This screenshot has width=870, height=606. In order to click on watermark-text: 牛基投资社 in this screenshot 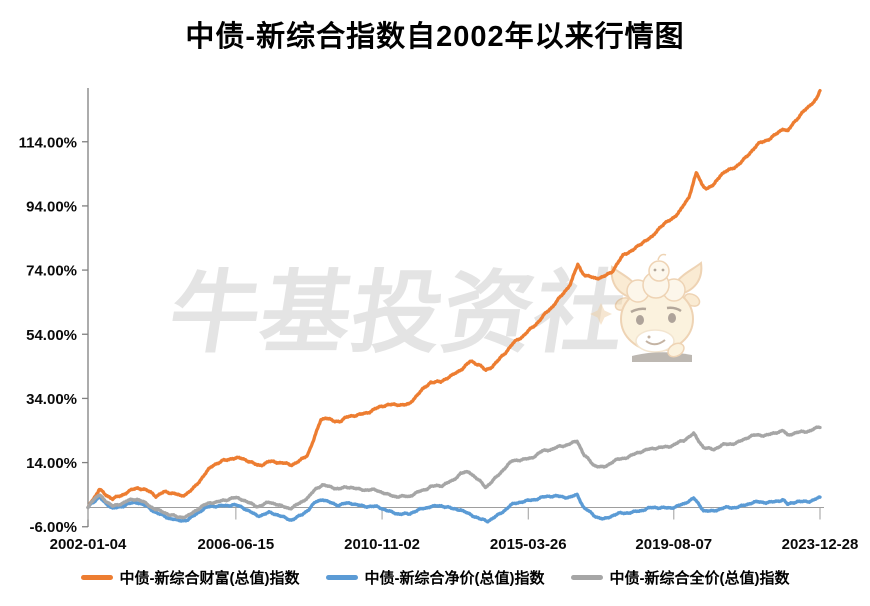, I will do `click(397, 314)`.